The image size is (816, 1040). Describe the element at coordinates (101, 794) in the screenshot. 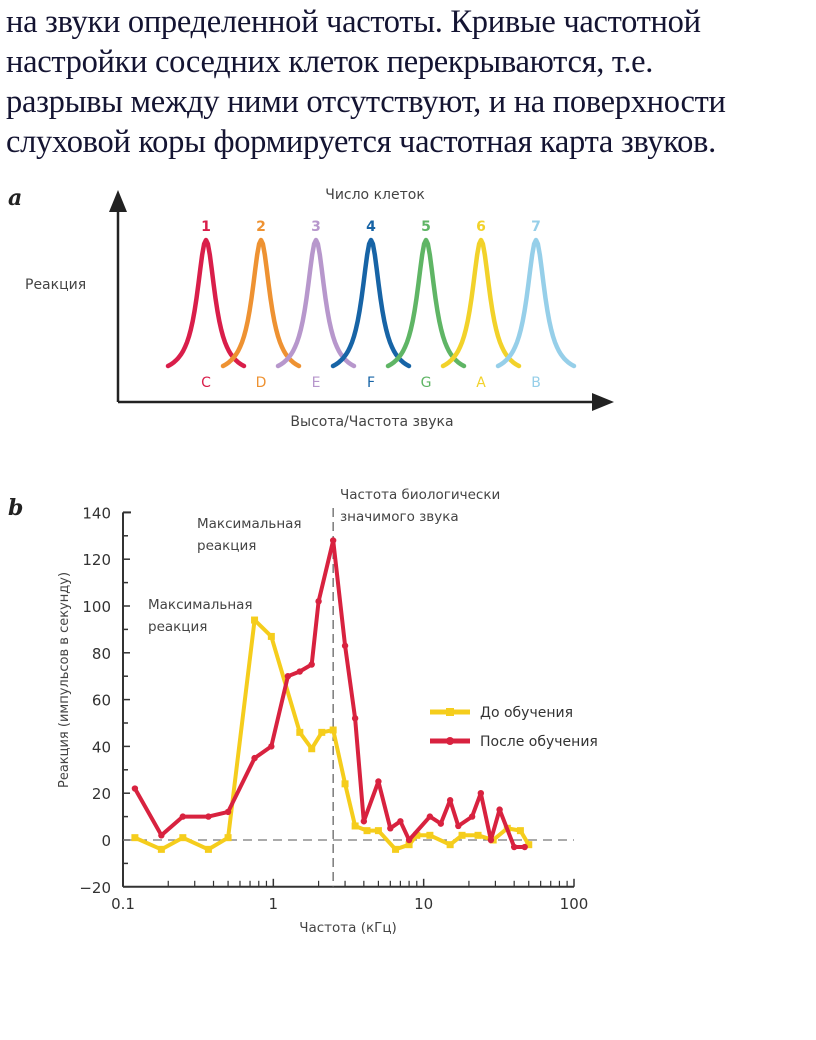

I see `y-tick-label: 20` at that location.